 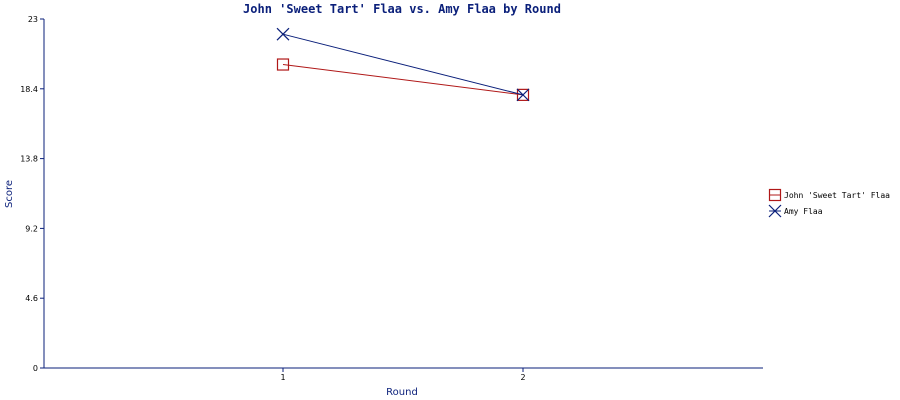 I want to click on series-layer, so click(x=403, y=64).